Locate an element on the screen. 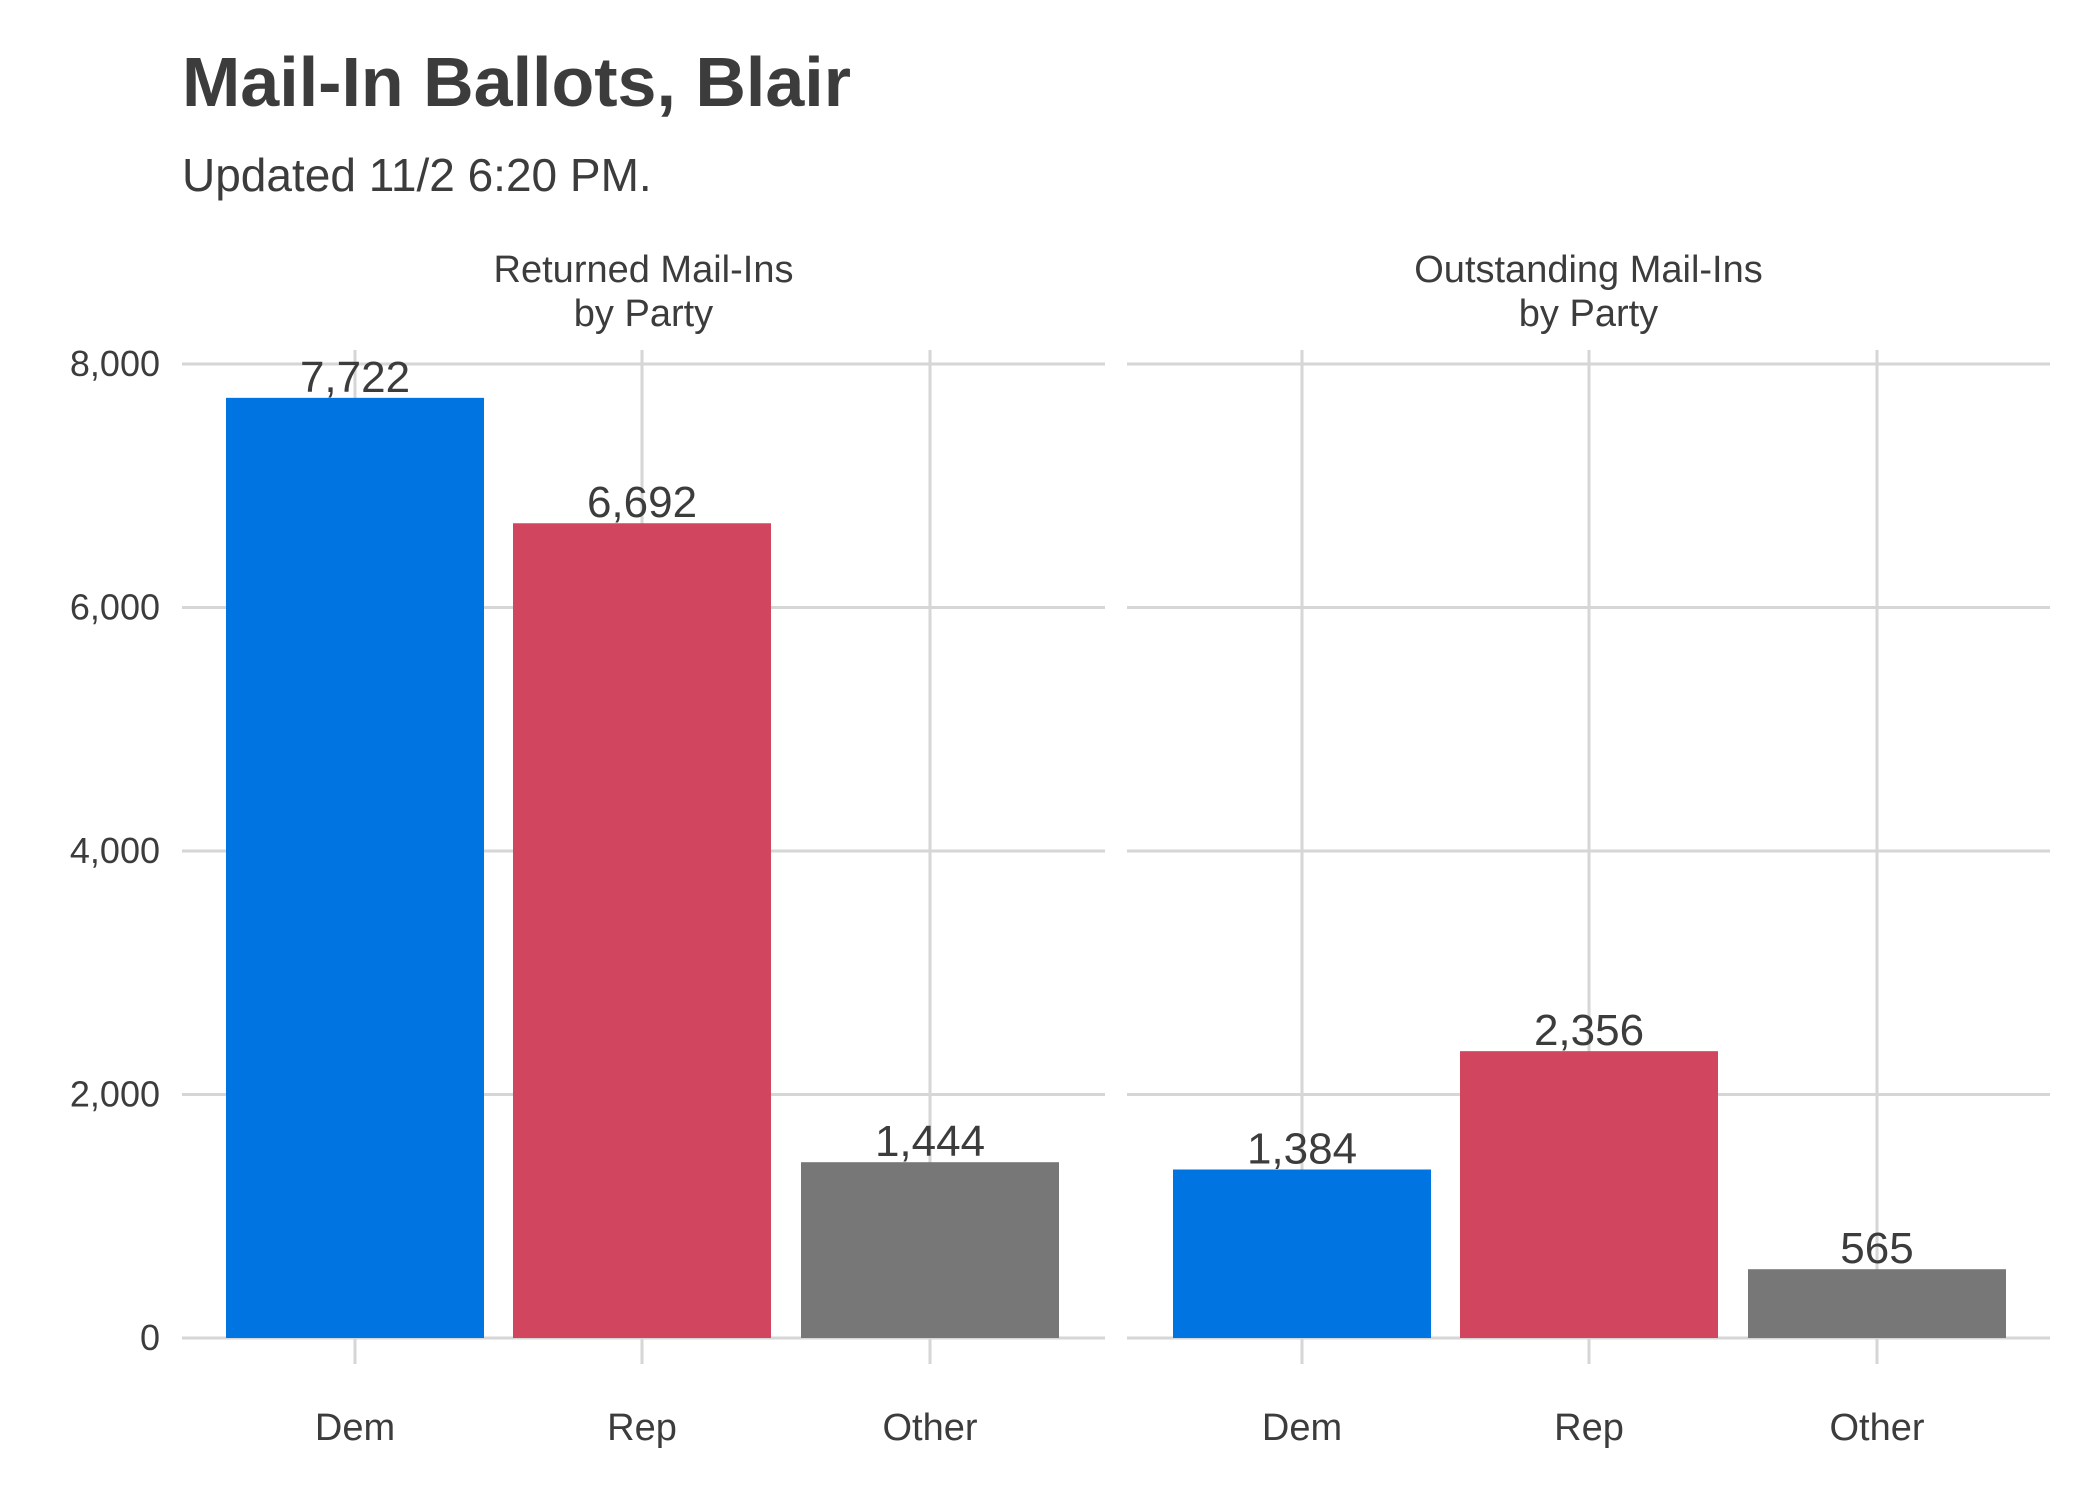  data-label: 2,356 is located at coordinates (1589, 1030).